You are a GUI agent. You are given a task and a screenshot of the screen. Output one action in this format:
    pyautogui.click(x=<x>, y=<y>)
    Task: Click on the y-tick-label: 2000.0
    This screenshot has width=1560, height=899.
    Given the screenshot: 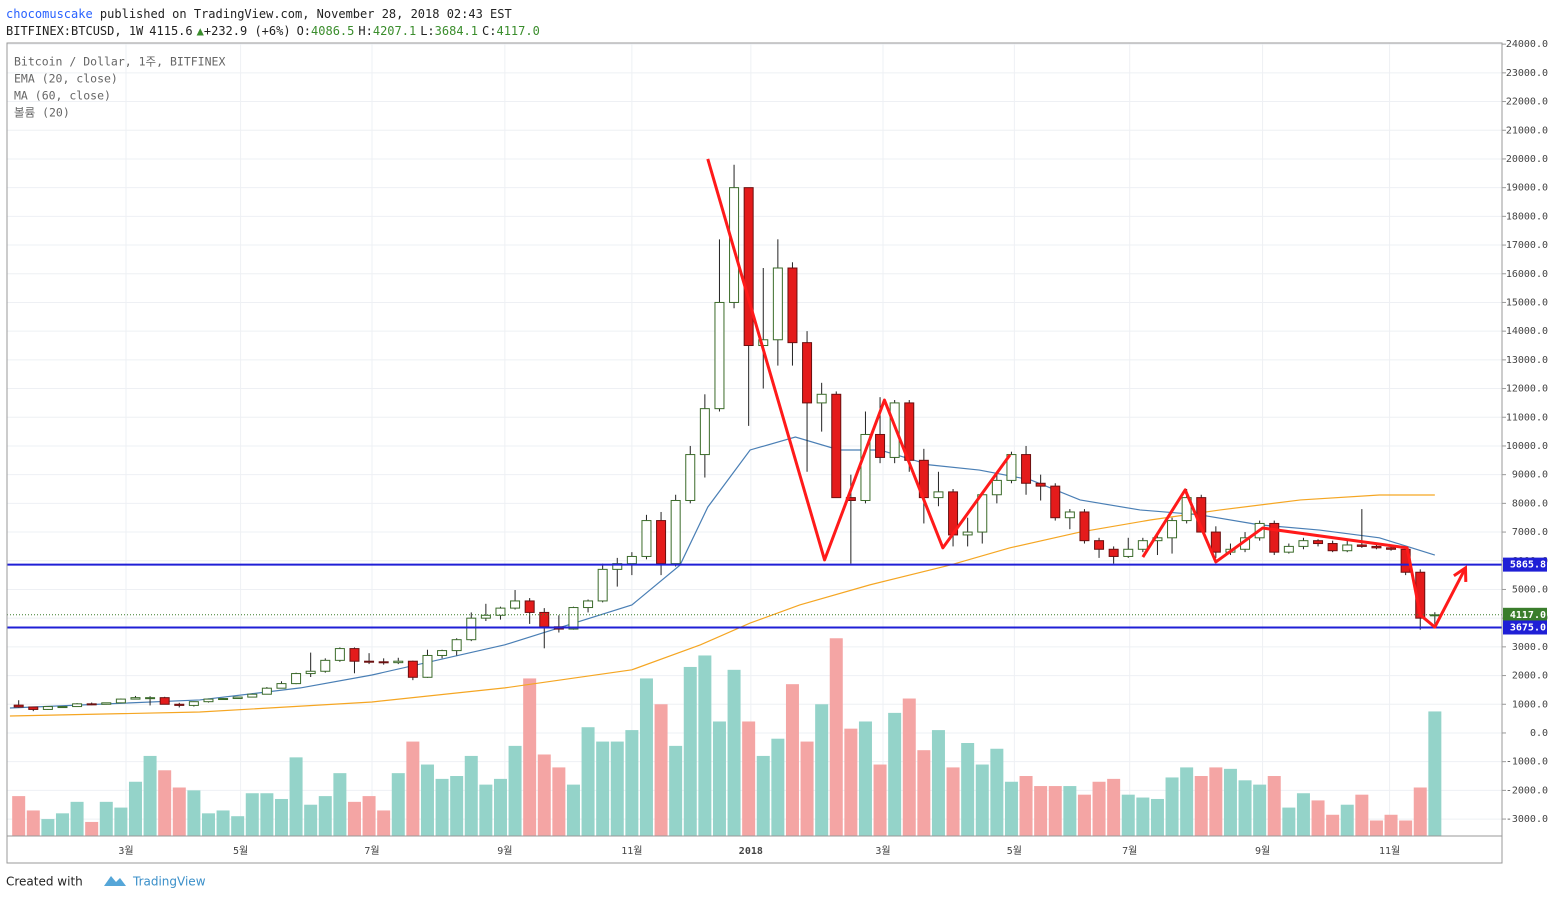 What is the action you would take?
    pyautogui.click(x=1530, y=676)
    